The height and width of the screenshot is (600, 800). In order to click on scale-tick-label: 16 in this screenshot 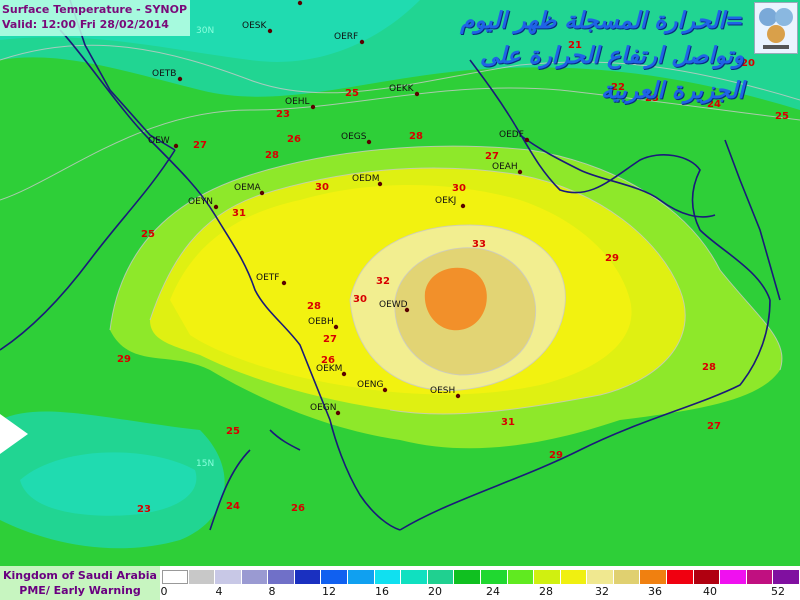, I will do `click(382, 591)`.